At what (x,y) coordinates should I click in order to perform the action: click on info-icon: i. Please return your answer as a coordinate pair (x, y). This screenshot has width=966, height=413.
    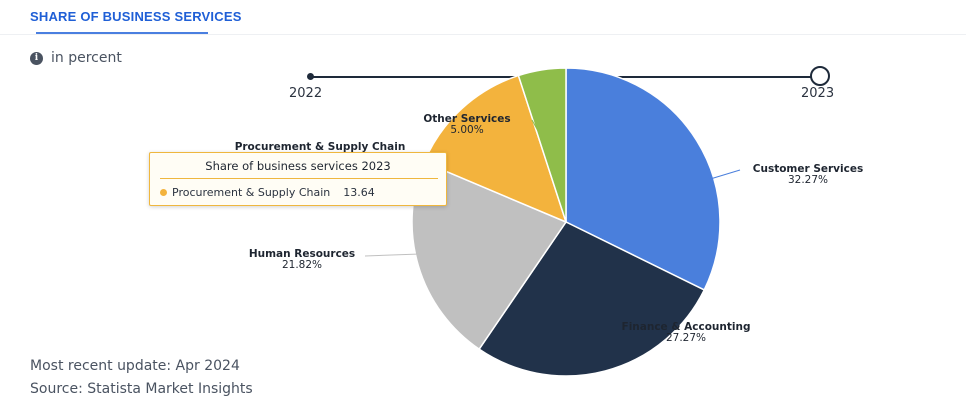
    Looking at the image, I should click on (36, 58).